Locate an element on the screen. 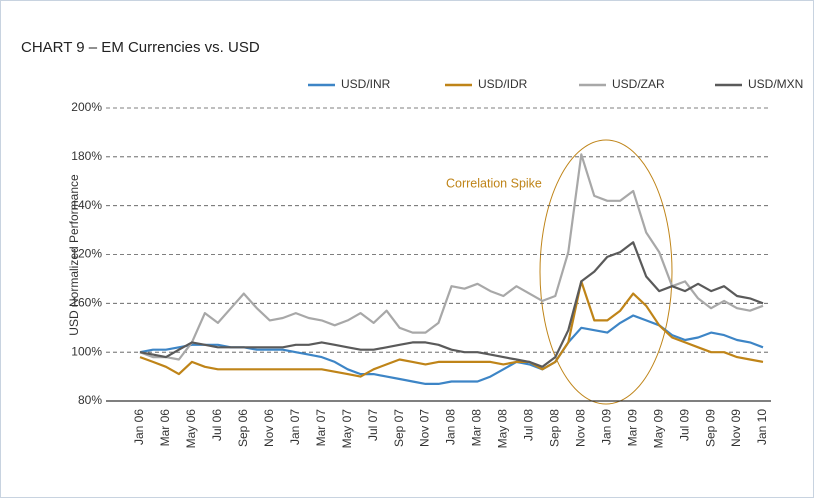 The image size is (814, 499). x-tick-label: May 07 is located at coordinates (347, 429).